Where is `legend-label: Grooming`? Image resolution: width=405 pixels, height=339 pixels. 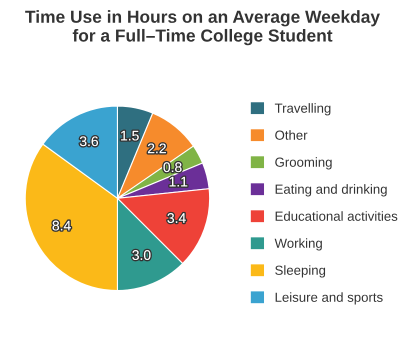
legend-label: Grooming is located at coordinates (303, 163).